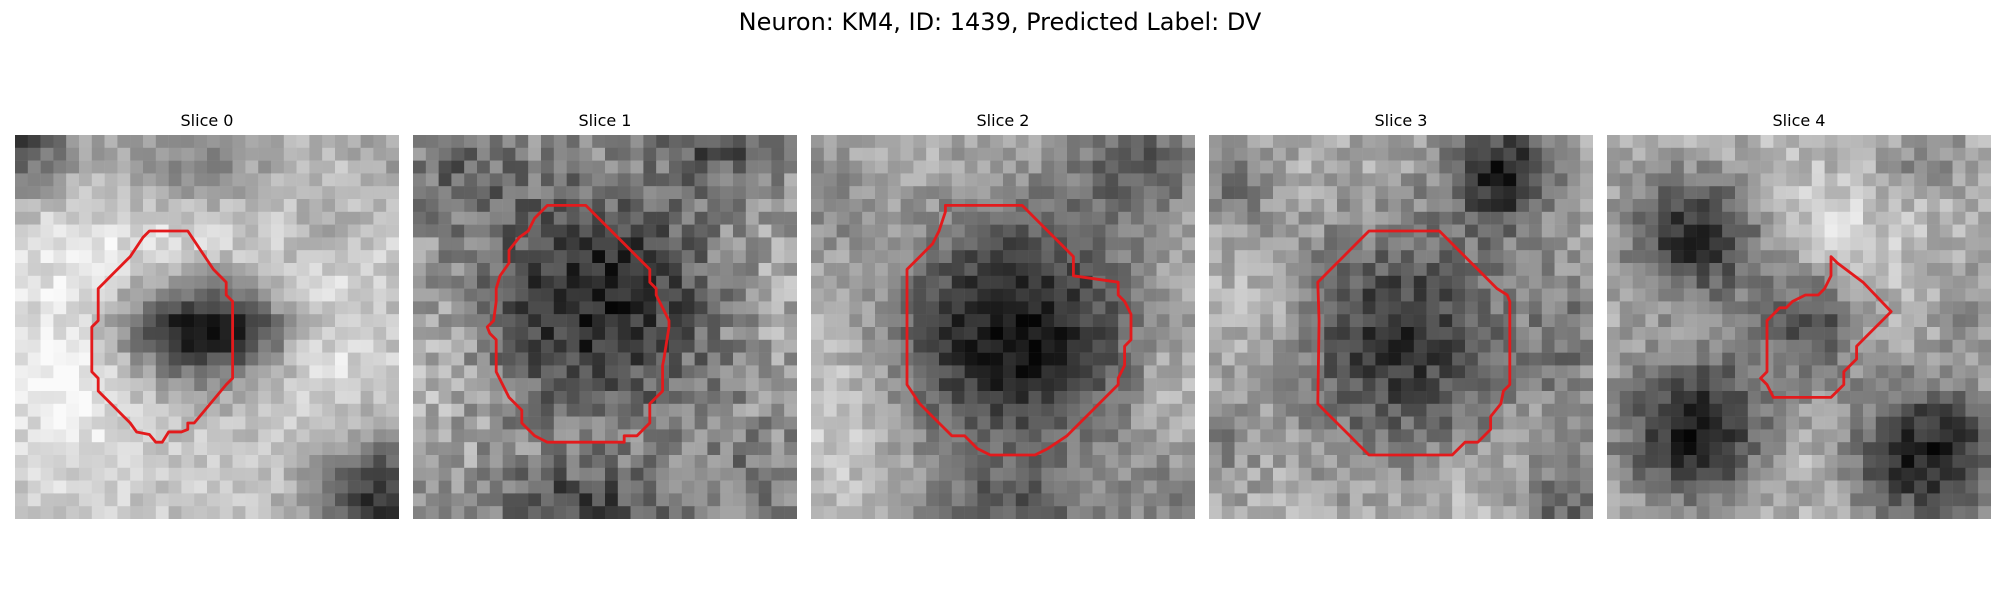 This screenshot has width=2000, height=600. Describe the element at coordinates (1401, 120) in the screenshot. I see `slice-title: Slice 3` at that location.